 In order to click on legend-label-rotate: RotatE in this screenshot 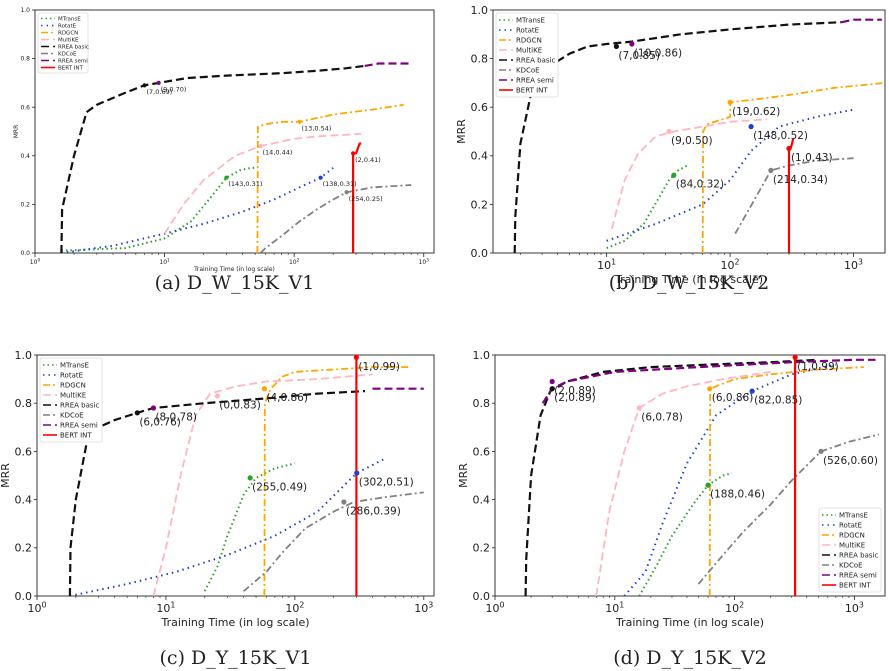, I will do `click(850, 525)`.